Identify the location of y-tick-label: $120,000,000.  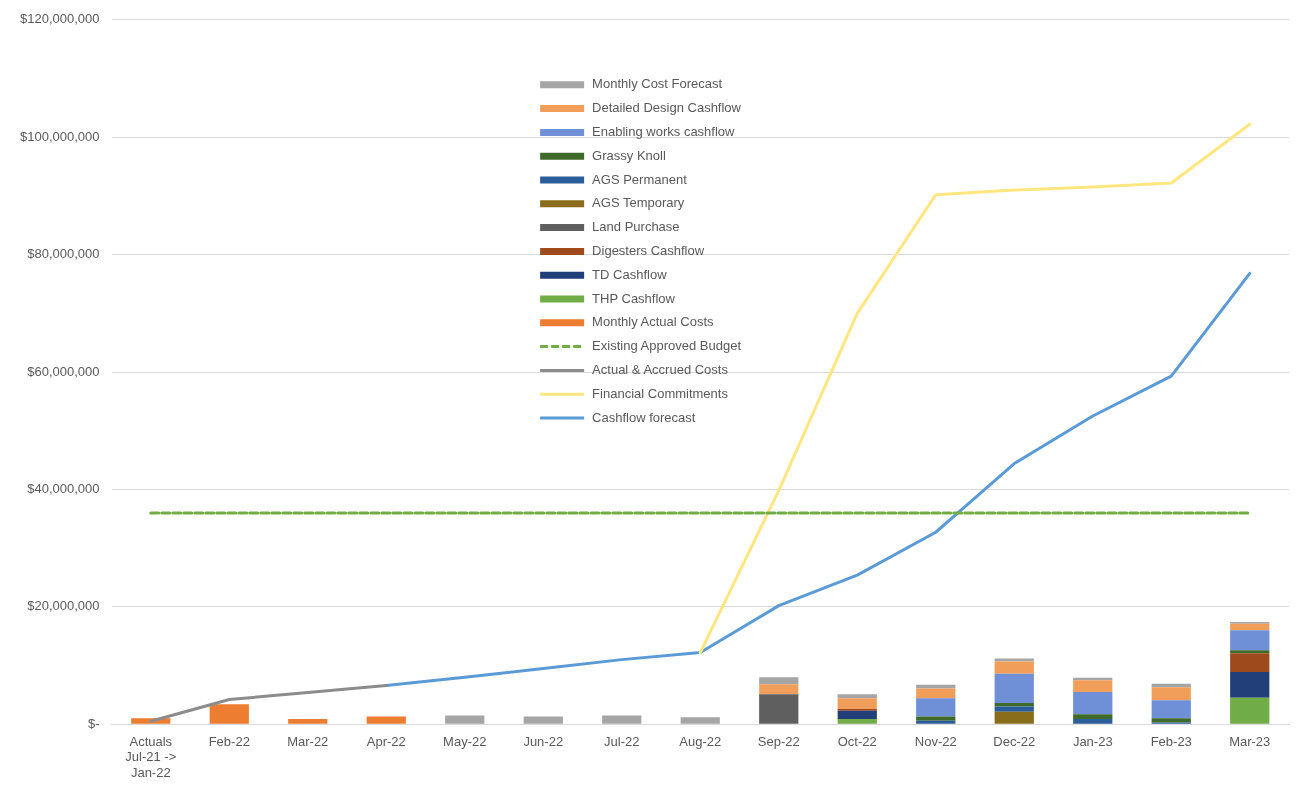
(59, 19).